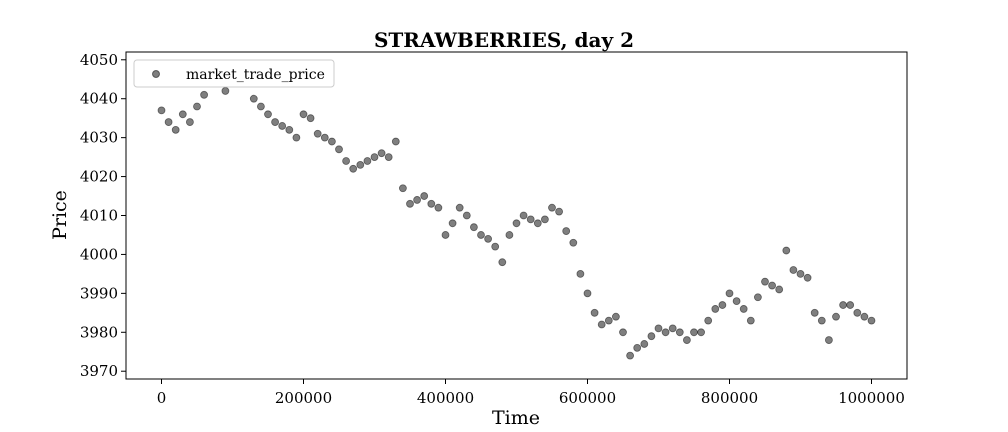 This screenshot has width=1008, height=432. I want to click on y-tick-label: 4030, so click(99, 138).